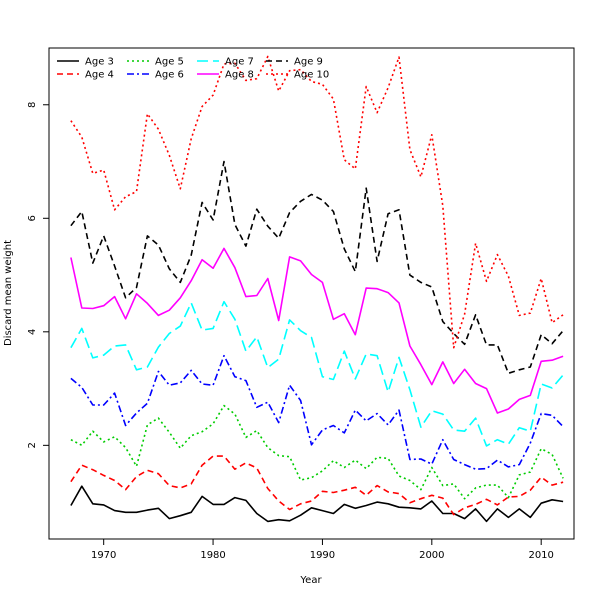 This screenshot has height=600, width=600. Describe the element at coordinates (239, 75) in the screenshot. I see `legend-label: Age 8` at that location.